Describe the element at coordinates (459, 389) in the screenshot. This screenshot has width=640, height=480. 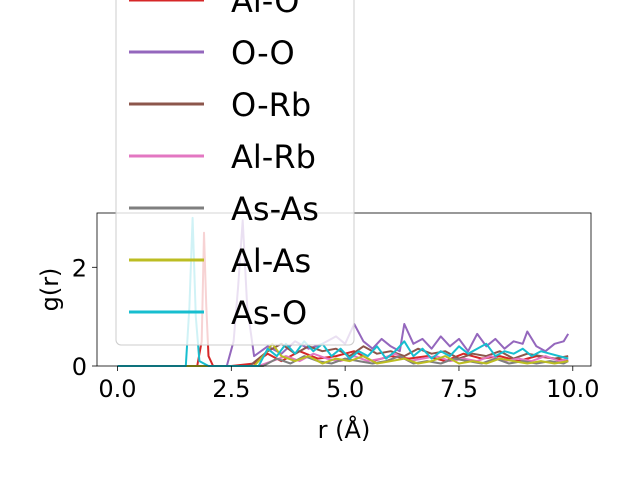
I see `x-tick-label: 7.5` at that location.